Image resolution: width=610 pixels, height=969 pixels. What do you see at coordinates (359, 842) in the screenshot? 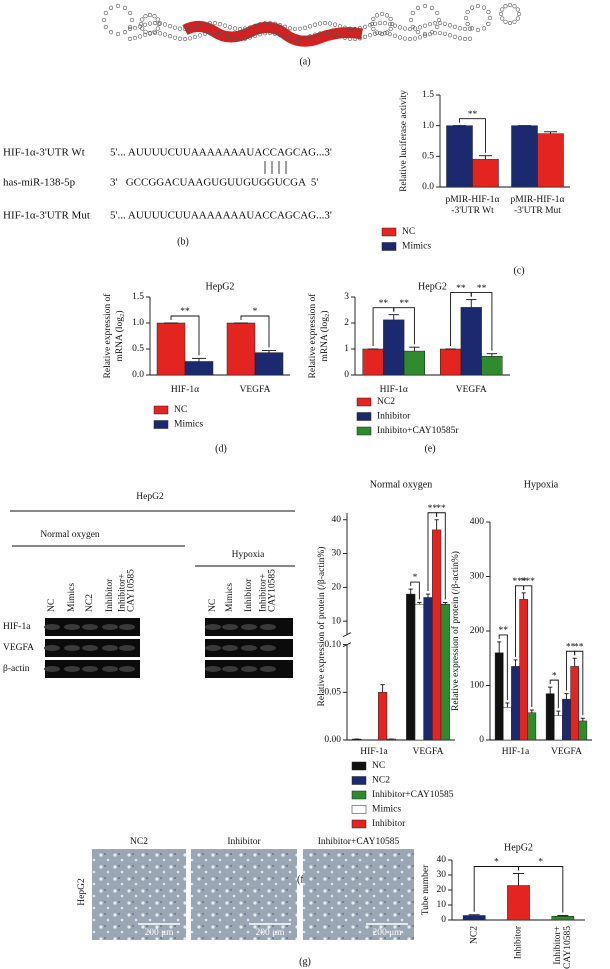
I see `micrograph-title: Inhibitor+CAY10585` at bounding box center [359, 842].